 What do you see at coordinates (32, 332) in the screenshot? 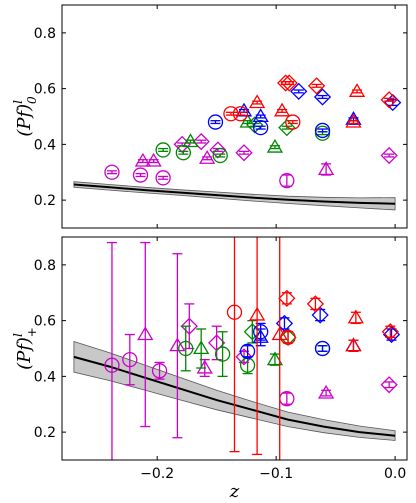
I see `y-axis-label-sub: +` at bounding box center [32, 332].